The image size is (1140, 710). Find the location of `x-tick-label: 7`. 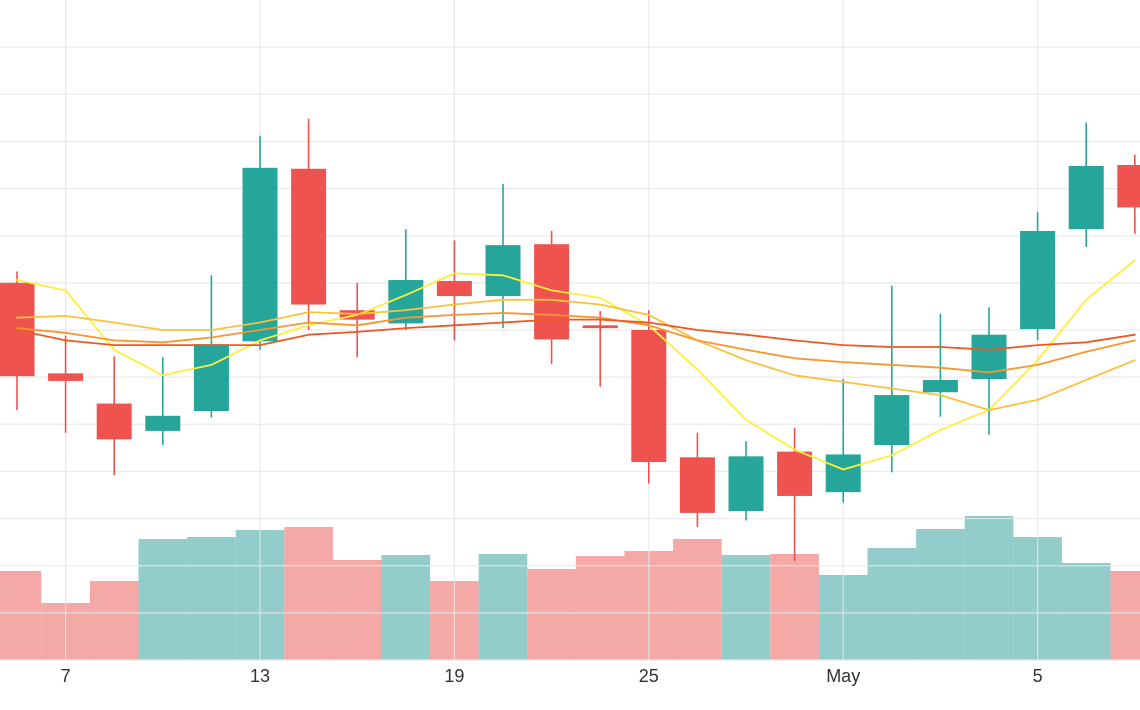

x-tick-label: 7 is located at coordinates (66, 676).